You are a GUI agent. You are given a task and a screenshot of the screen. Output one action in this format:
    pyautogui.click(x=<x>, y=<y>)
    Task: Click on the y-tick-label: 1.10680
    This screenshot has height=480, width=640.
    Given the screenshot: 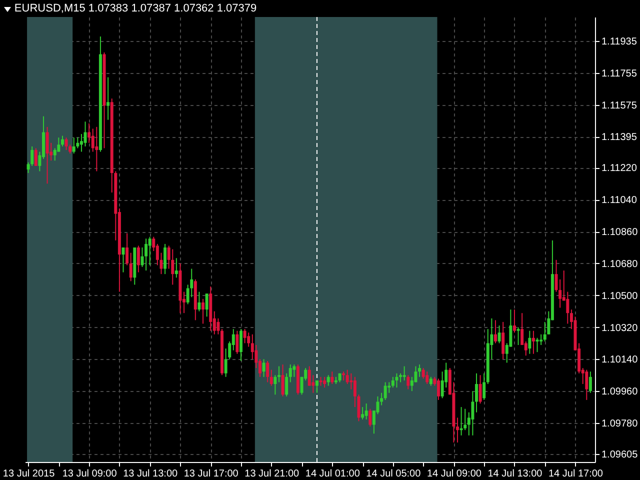 What is the action you would take?
    pyautogui.click(x=620, y=264)
    